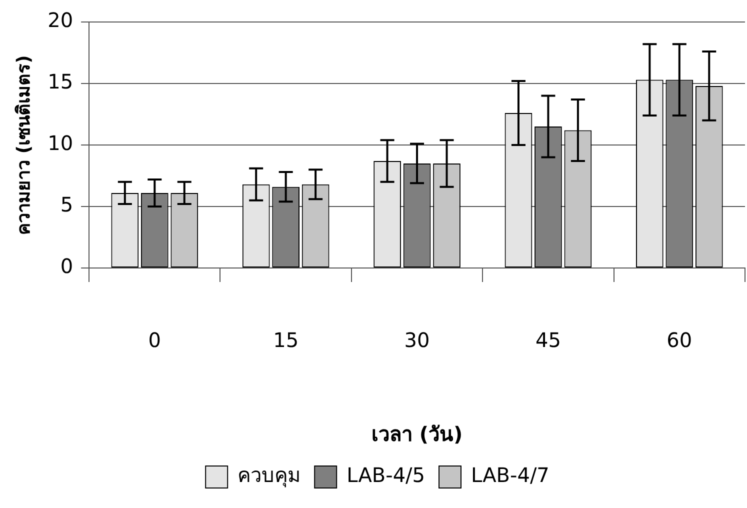  I want to click on y-tick-label: 15, so click(61, 82).